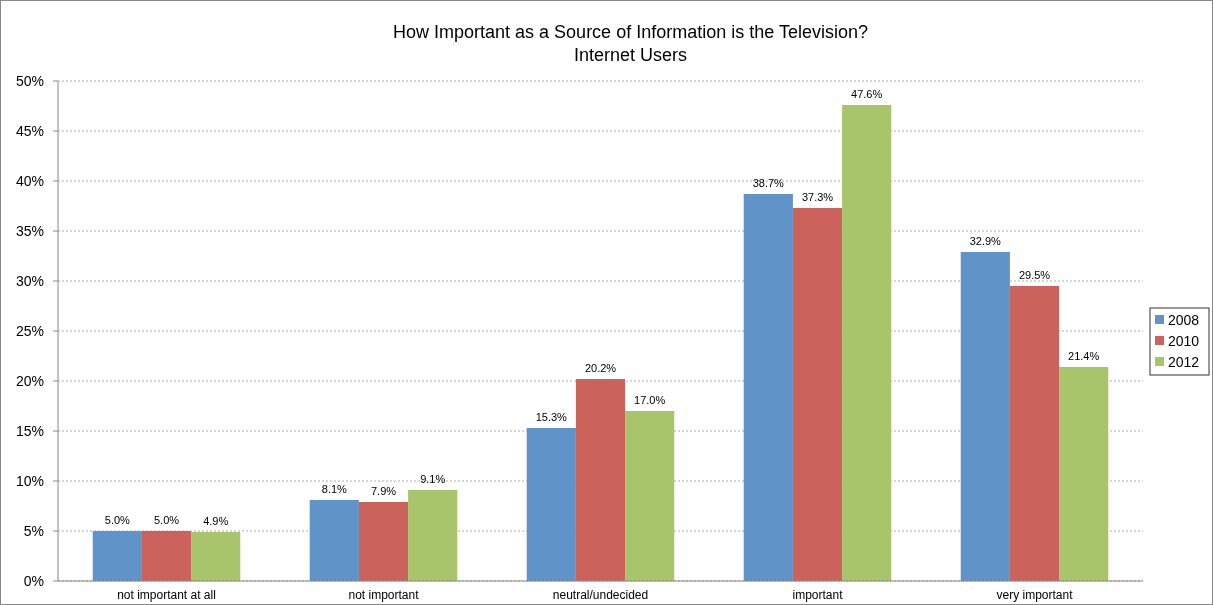  Describe the element at coordinates (216, 521) in the screenshot. I see `data-label: 4.9%` at that location.